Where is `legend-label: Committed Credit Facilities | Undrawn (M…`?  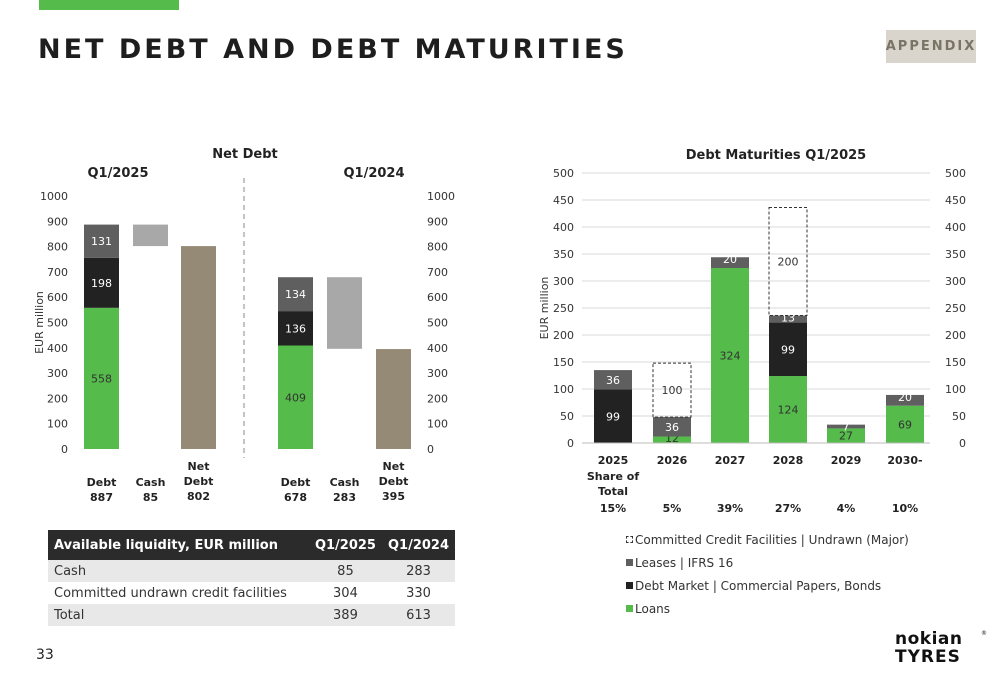 legend-label: Committed Credit Facilities | Undrawn (M… is located at coordinates (772, 539).